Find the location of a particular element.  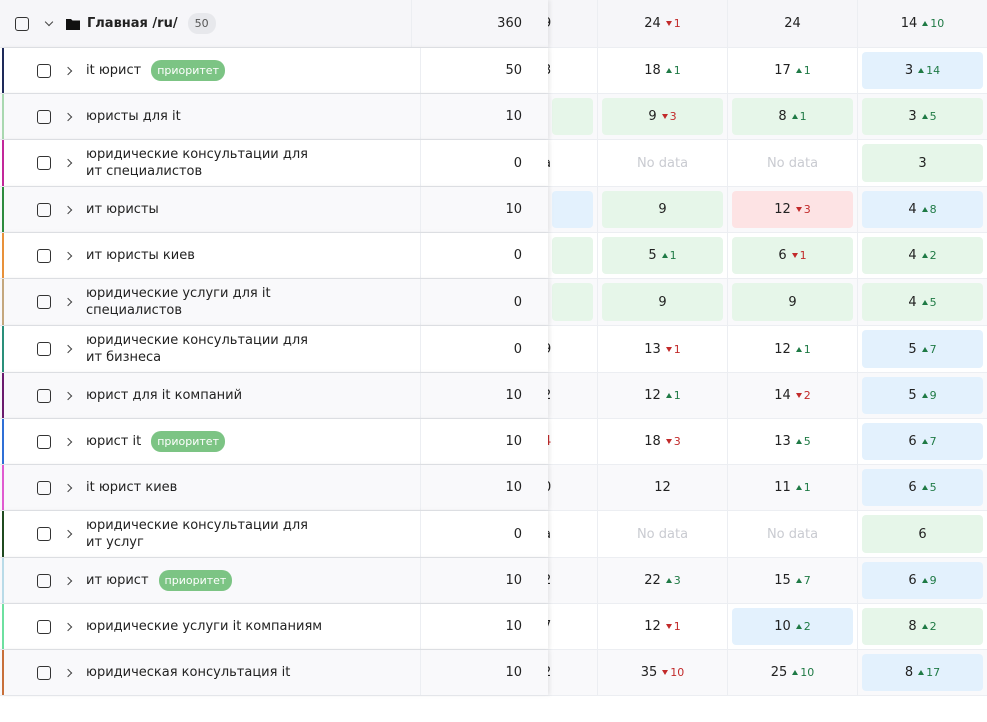

keyword: юридические услуги для it специалистов is located at coordinates (253, 302).